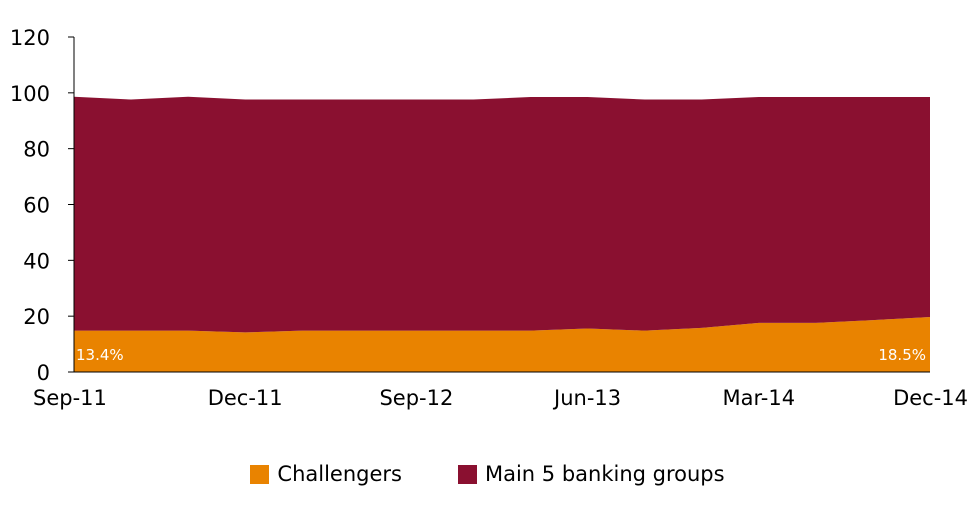  I want to click on legend-label-challengers: Challengers, so click(339, 474).